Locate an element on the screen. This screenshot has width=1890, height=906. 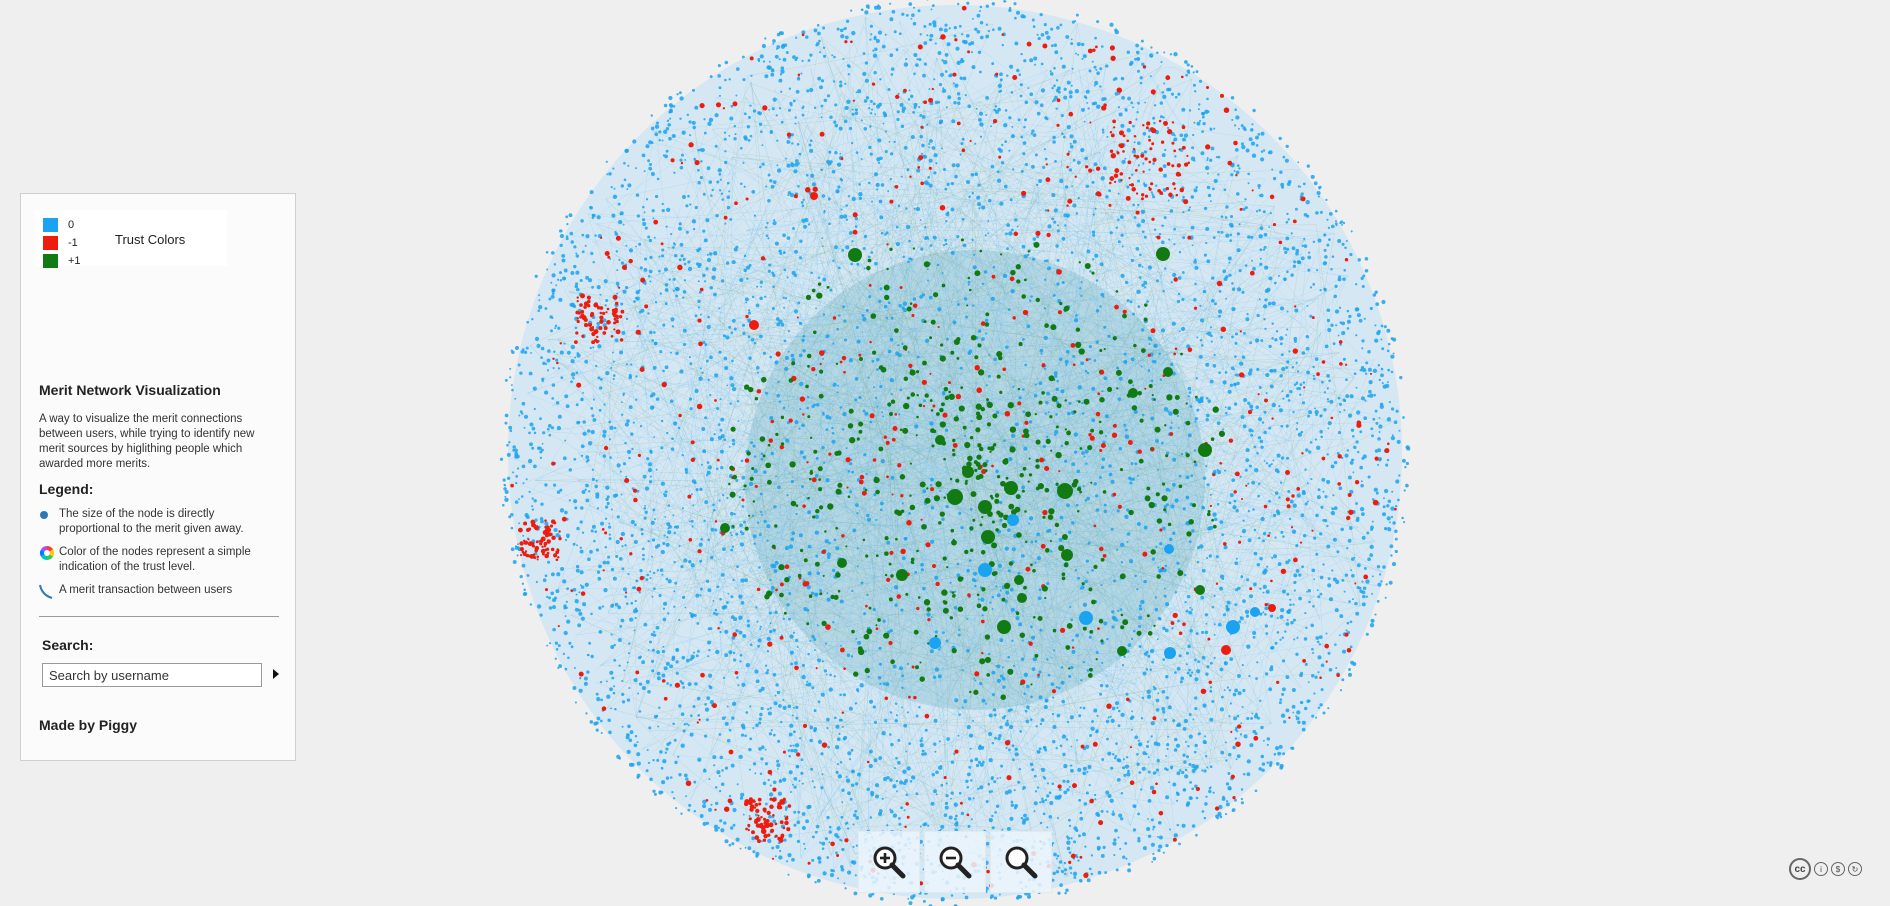
zoom-in-icon is located at coordinates (889, 862).